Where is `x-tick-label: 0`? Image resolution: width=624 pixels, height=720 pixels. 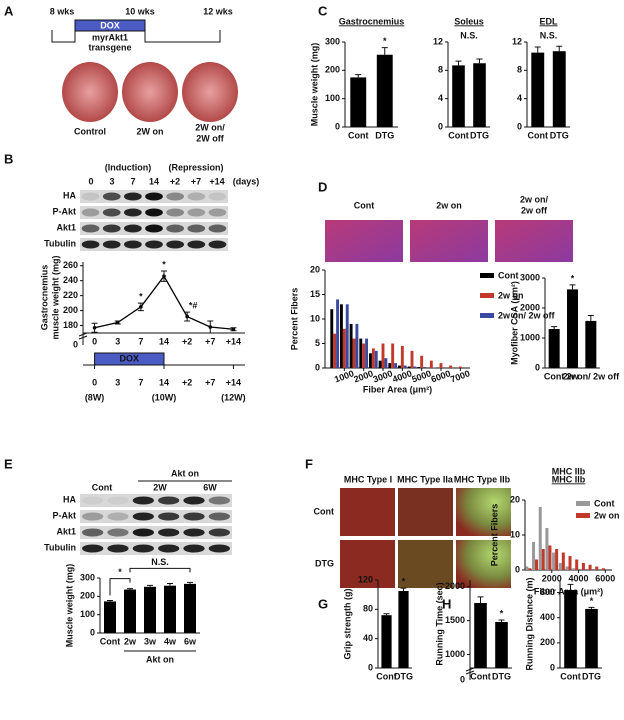 x-tick-label: 0 is located at coordinates (94, 382).